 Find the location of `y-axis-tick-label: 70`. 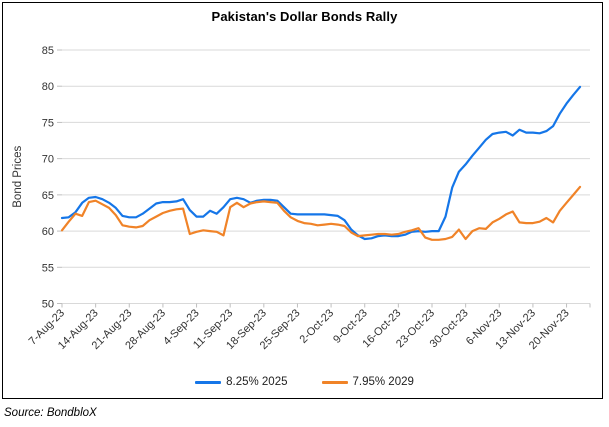

y-axis-tick-label: 70 is located at coordinates (48, 160).